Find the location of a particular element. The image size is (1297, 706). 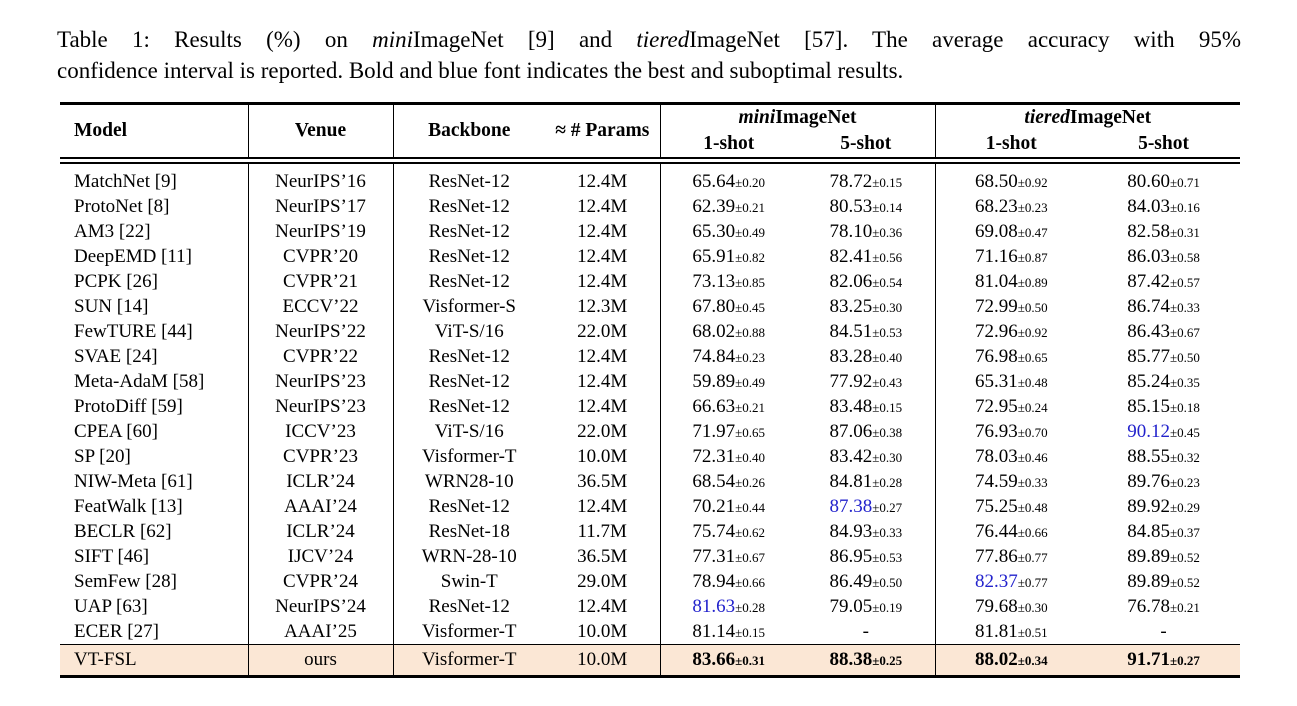

result-cell: 80.53±0.14 is located at coordinates (866, 206).